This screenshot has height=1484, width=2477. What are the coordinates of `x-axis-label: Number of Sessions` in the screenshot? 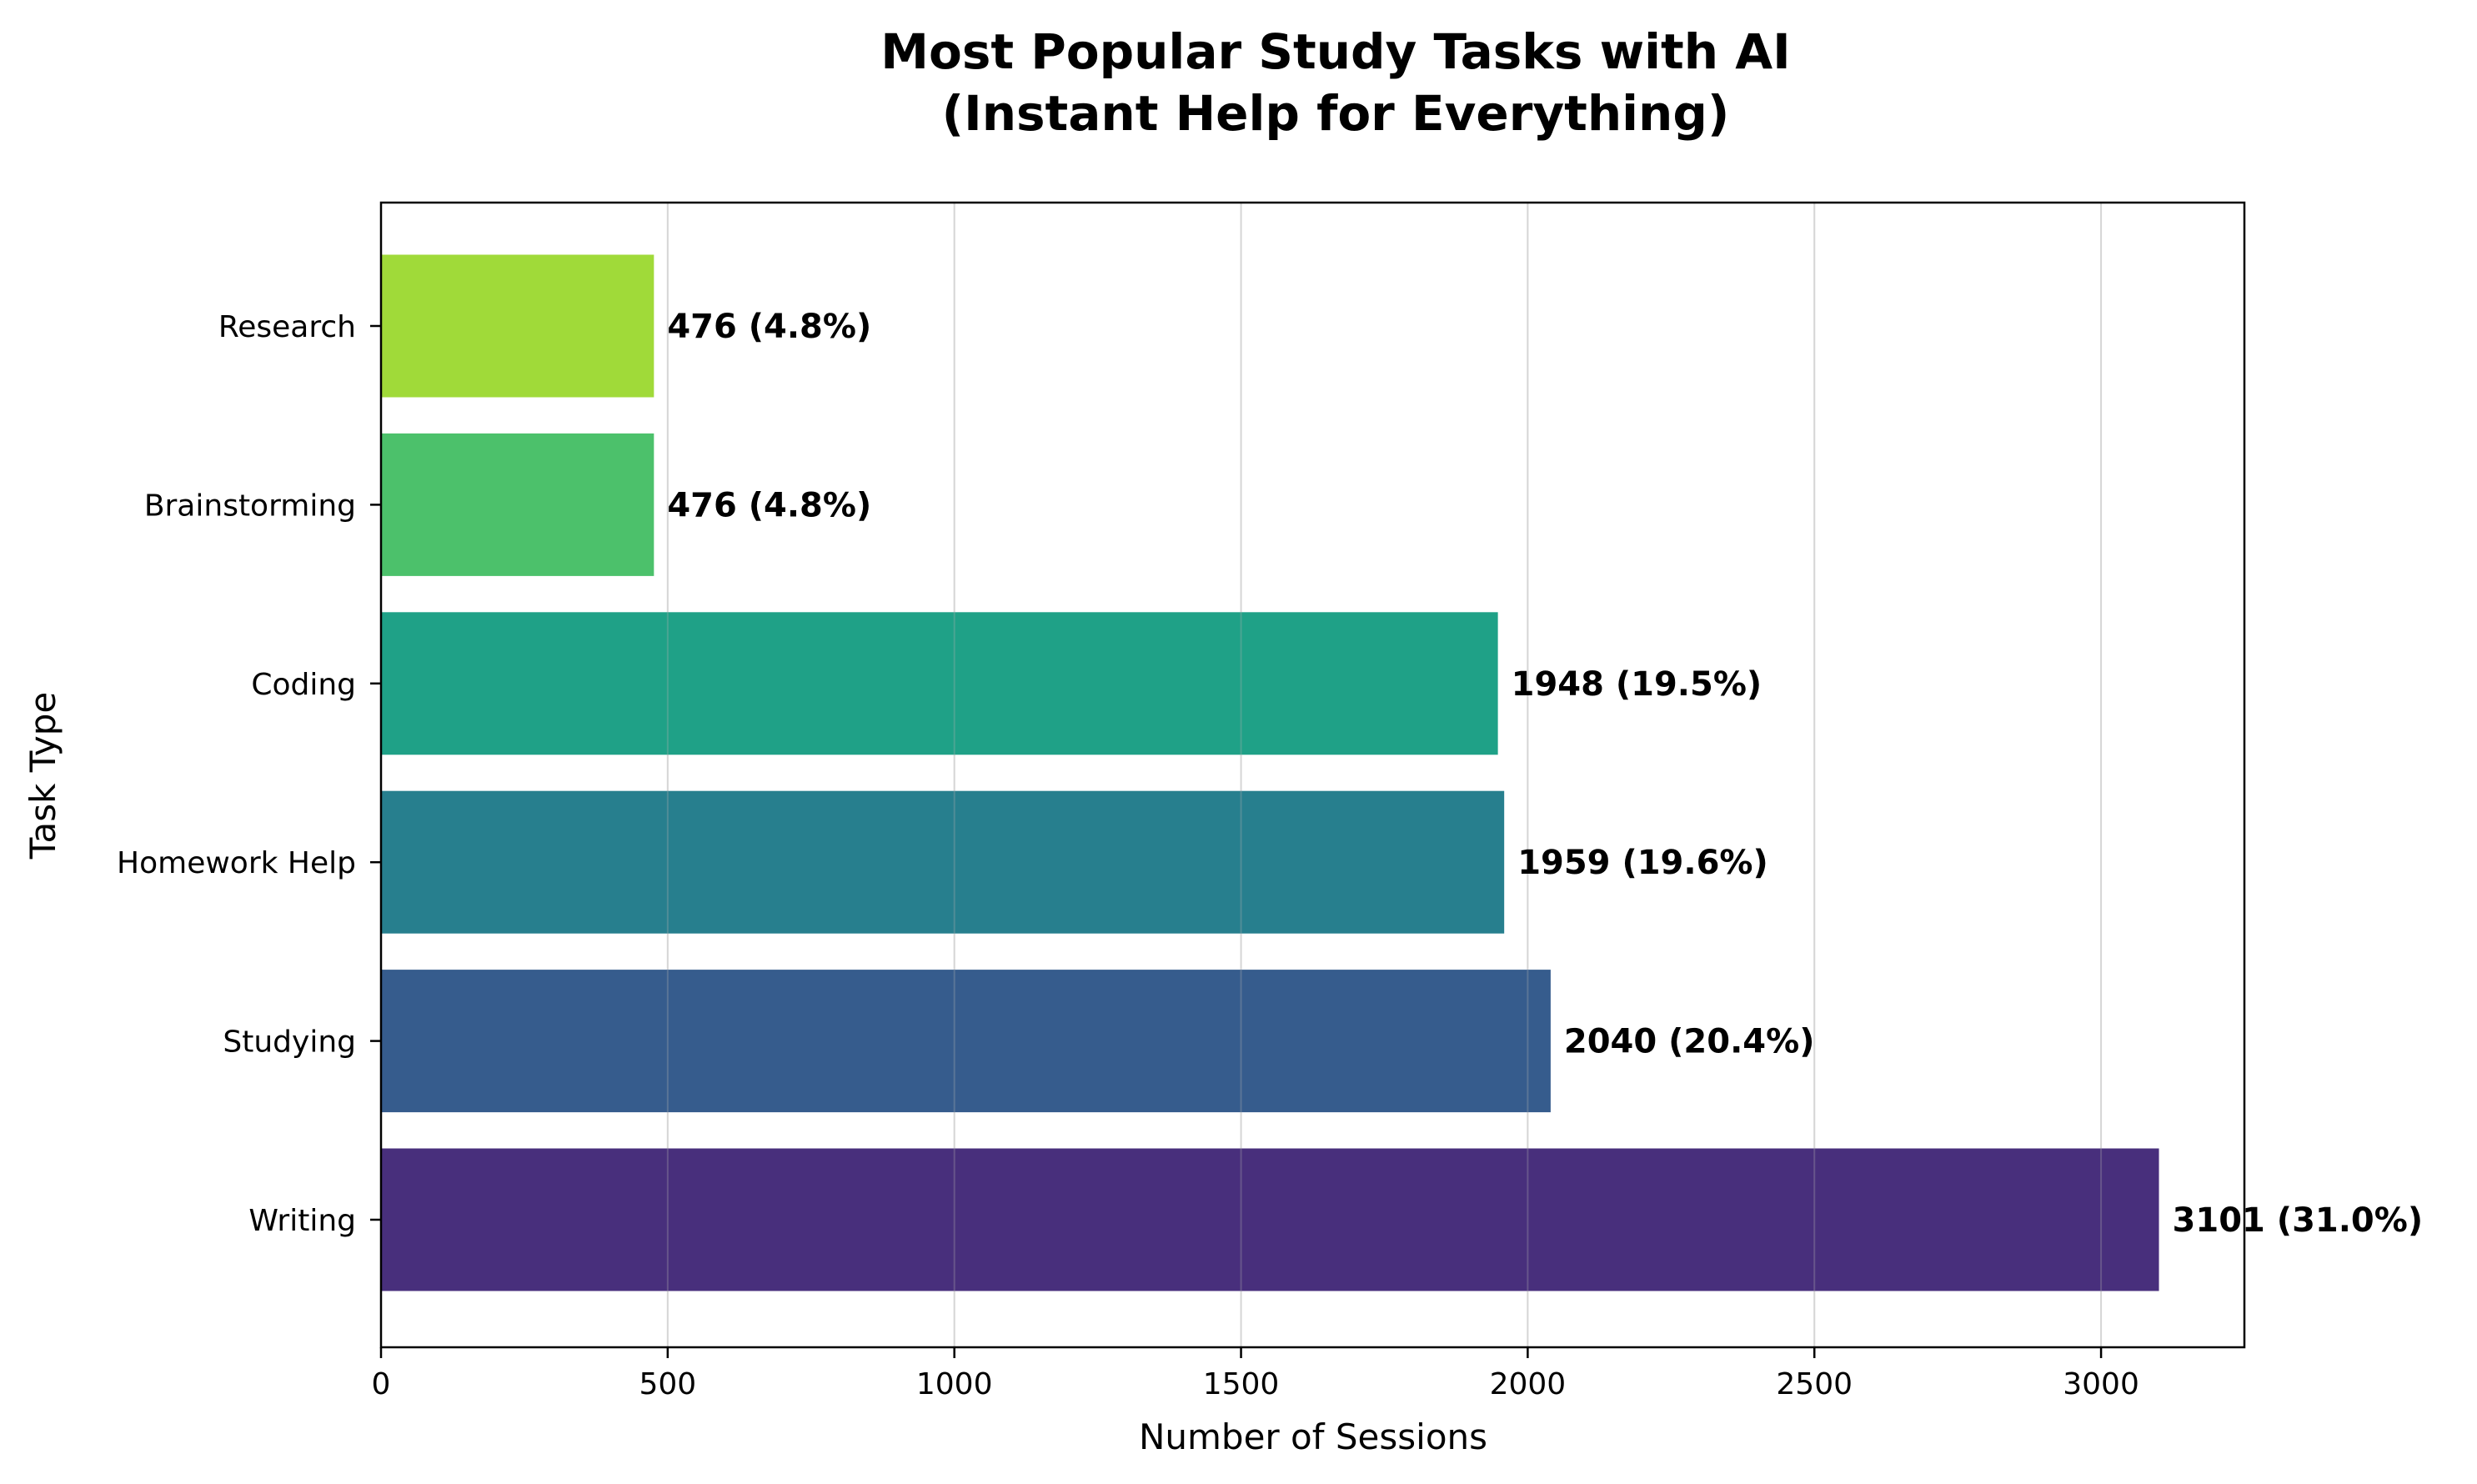 It's located at (1313, 1436).